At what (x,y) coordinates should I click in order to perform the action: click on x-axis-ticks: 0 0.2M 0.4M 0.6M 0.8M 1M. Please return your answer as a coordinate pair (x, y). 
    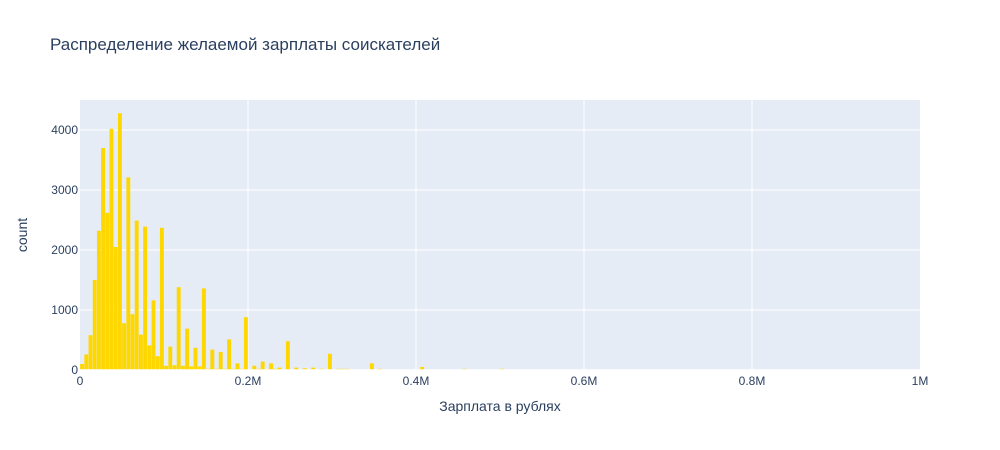
    Looking at the image, I should click on (503, 381).